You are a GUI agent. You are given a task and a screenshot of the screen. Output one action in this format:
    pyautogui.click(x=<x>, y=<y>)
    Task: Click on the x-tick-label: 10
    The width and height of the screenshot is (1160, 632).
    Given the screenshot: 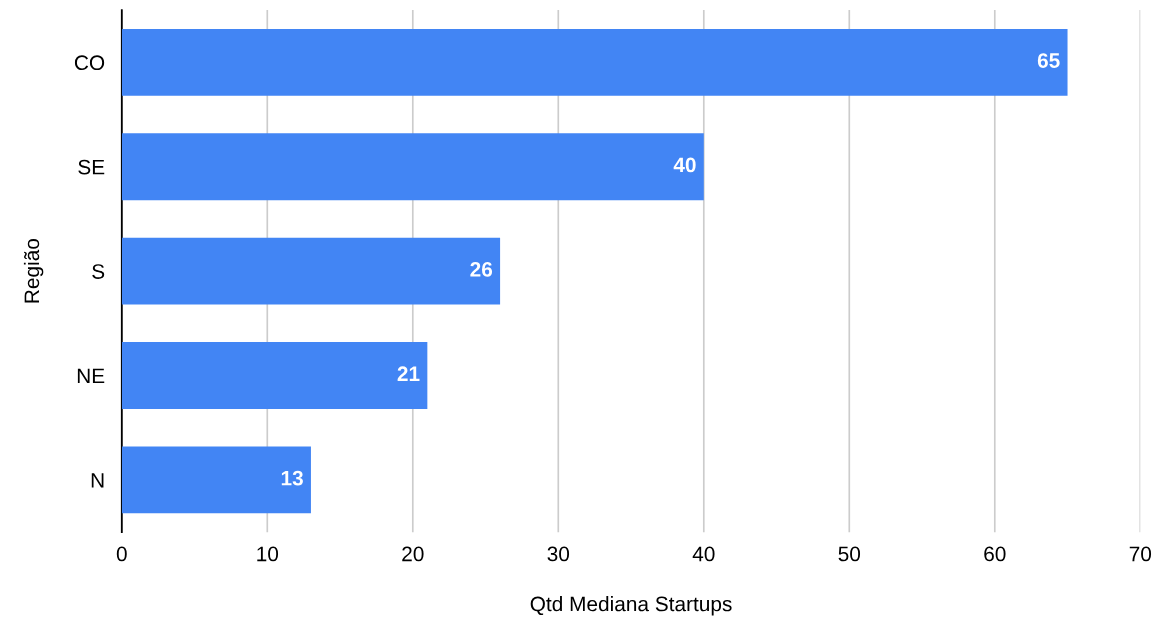 What is the action you would take?
    pyautogui.click(x=268, y=554)
    